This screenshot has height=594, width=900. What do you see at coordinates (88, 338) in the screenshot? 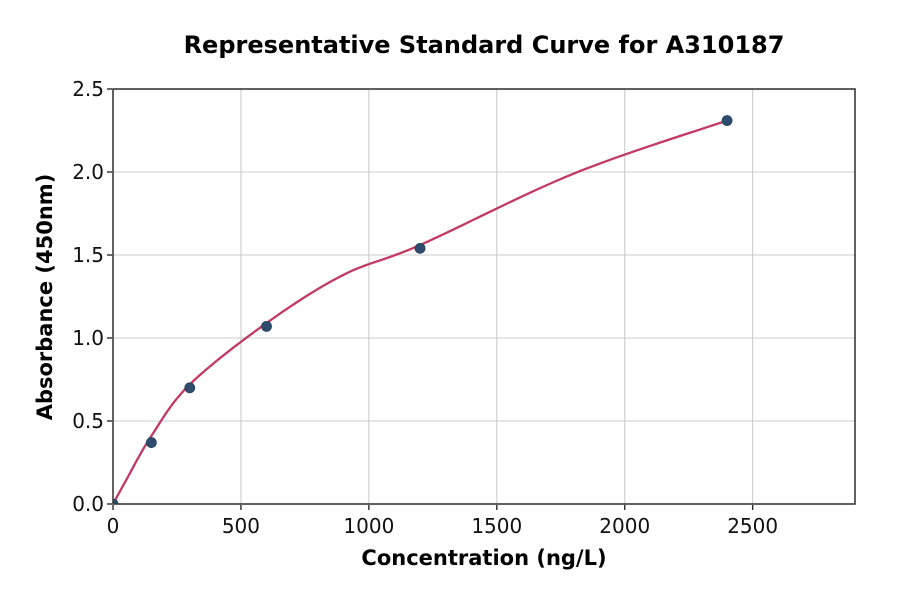
I see `y-tick-label: 1.0` at bounding box center [88, 338].